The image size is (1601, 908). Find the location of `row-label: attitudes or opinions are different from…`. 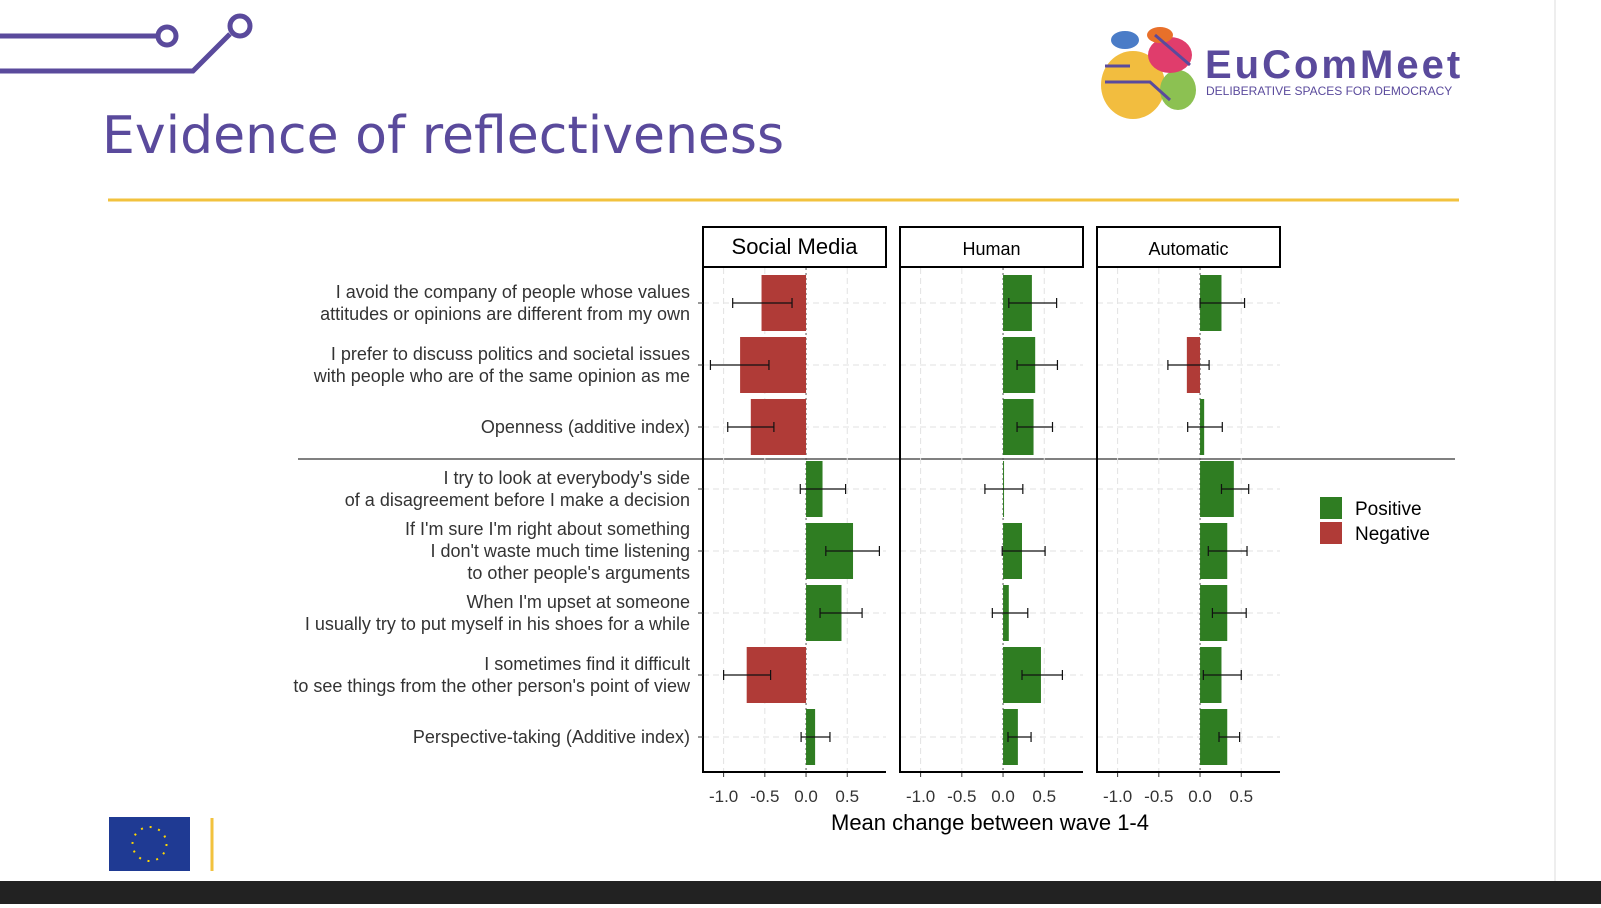

row-label: attitudes or opinions are different from… is located at coordinates (505, 314).